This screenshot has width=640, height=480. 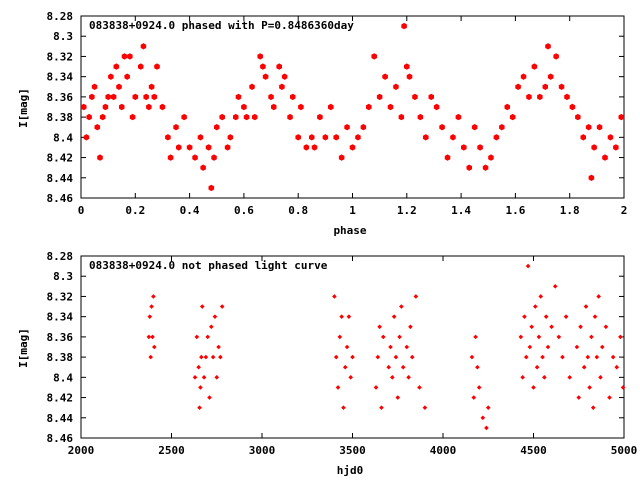 What do you see at coordinates (208, 265) in the screenshot?
I see `unphased-plot-title: 083838+0924.0 not phased light curve` at bounding box center [208, 265].